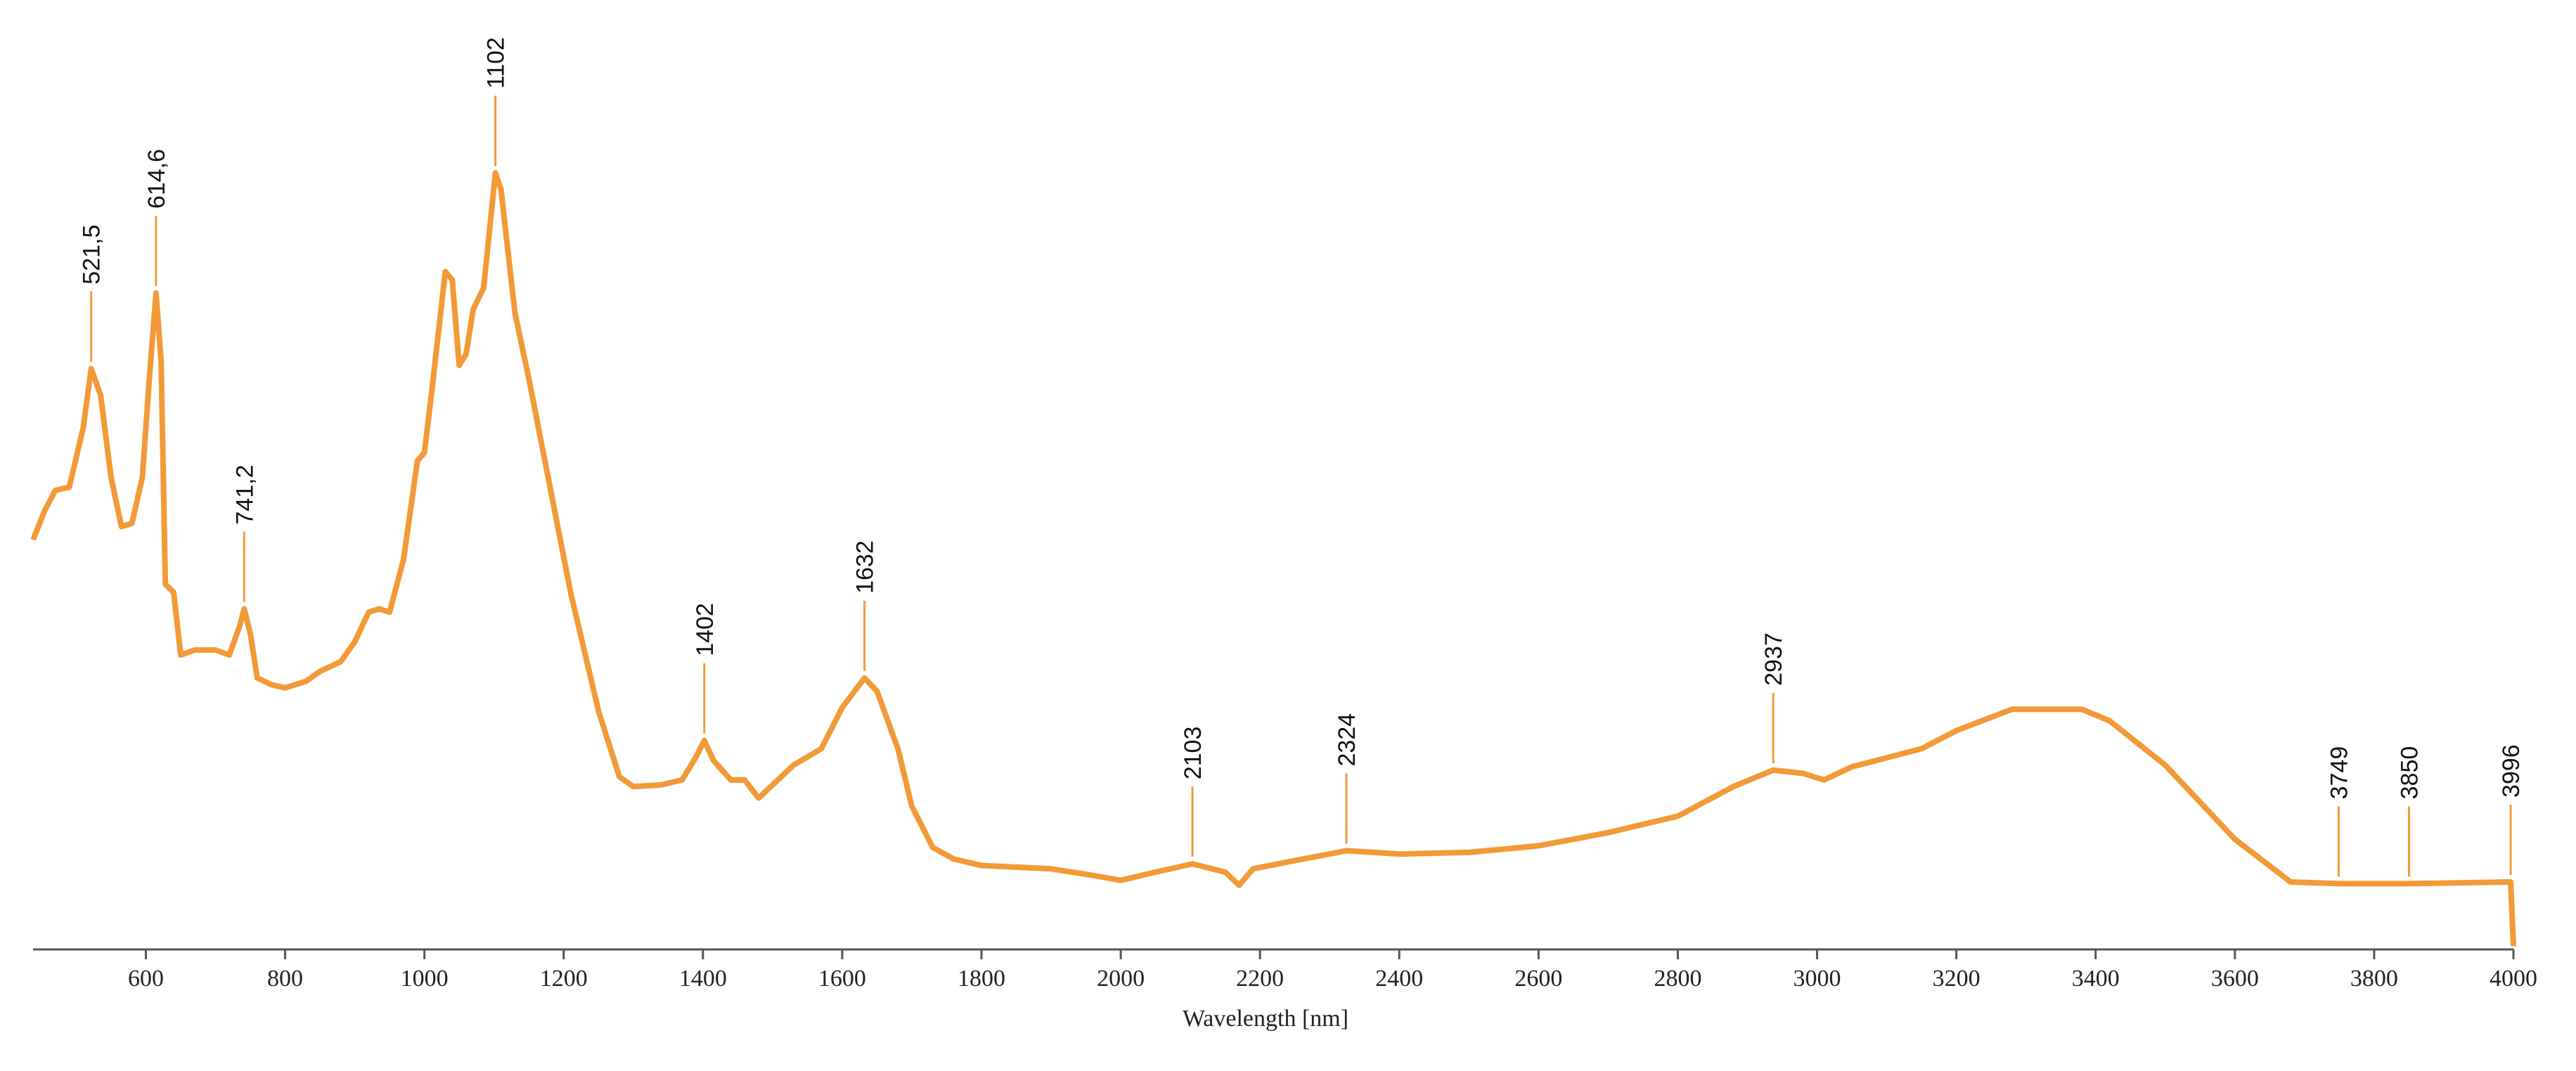 This screenshot has width=2576, height=1071. Describe the element at coordinates (156, 179) in the screenshot. I see `peak-label: 614,6` at that location.